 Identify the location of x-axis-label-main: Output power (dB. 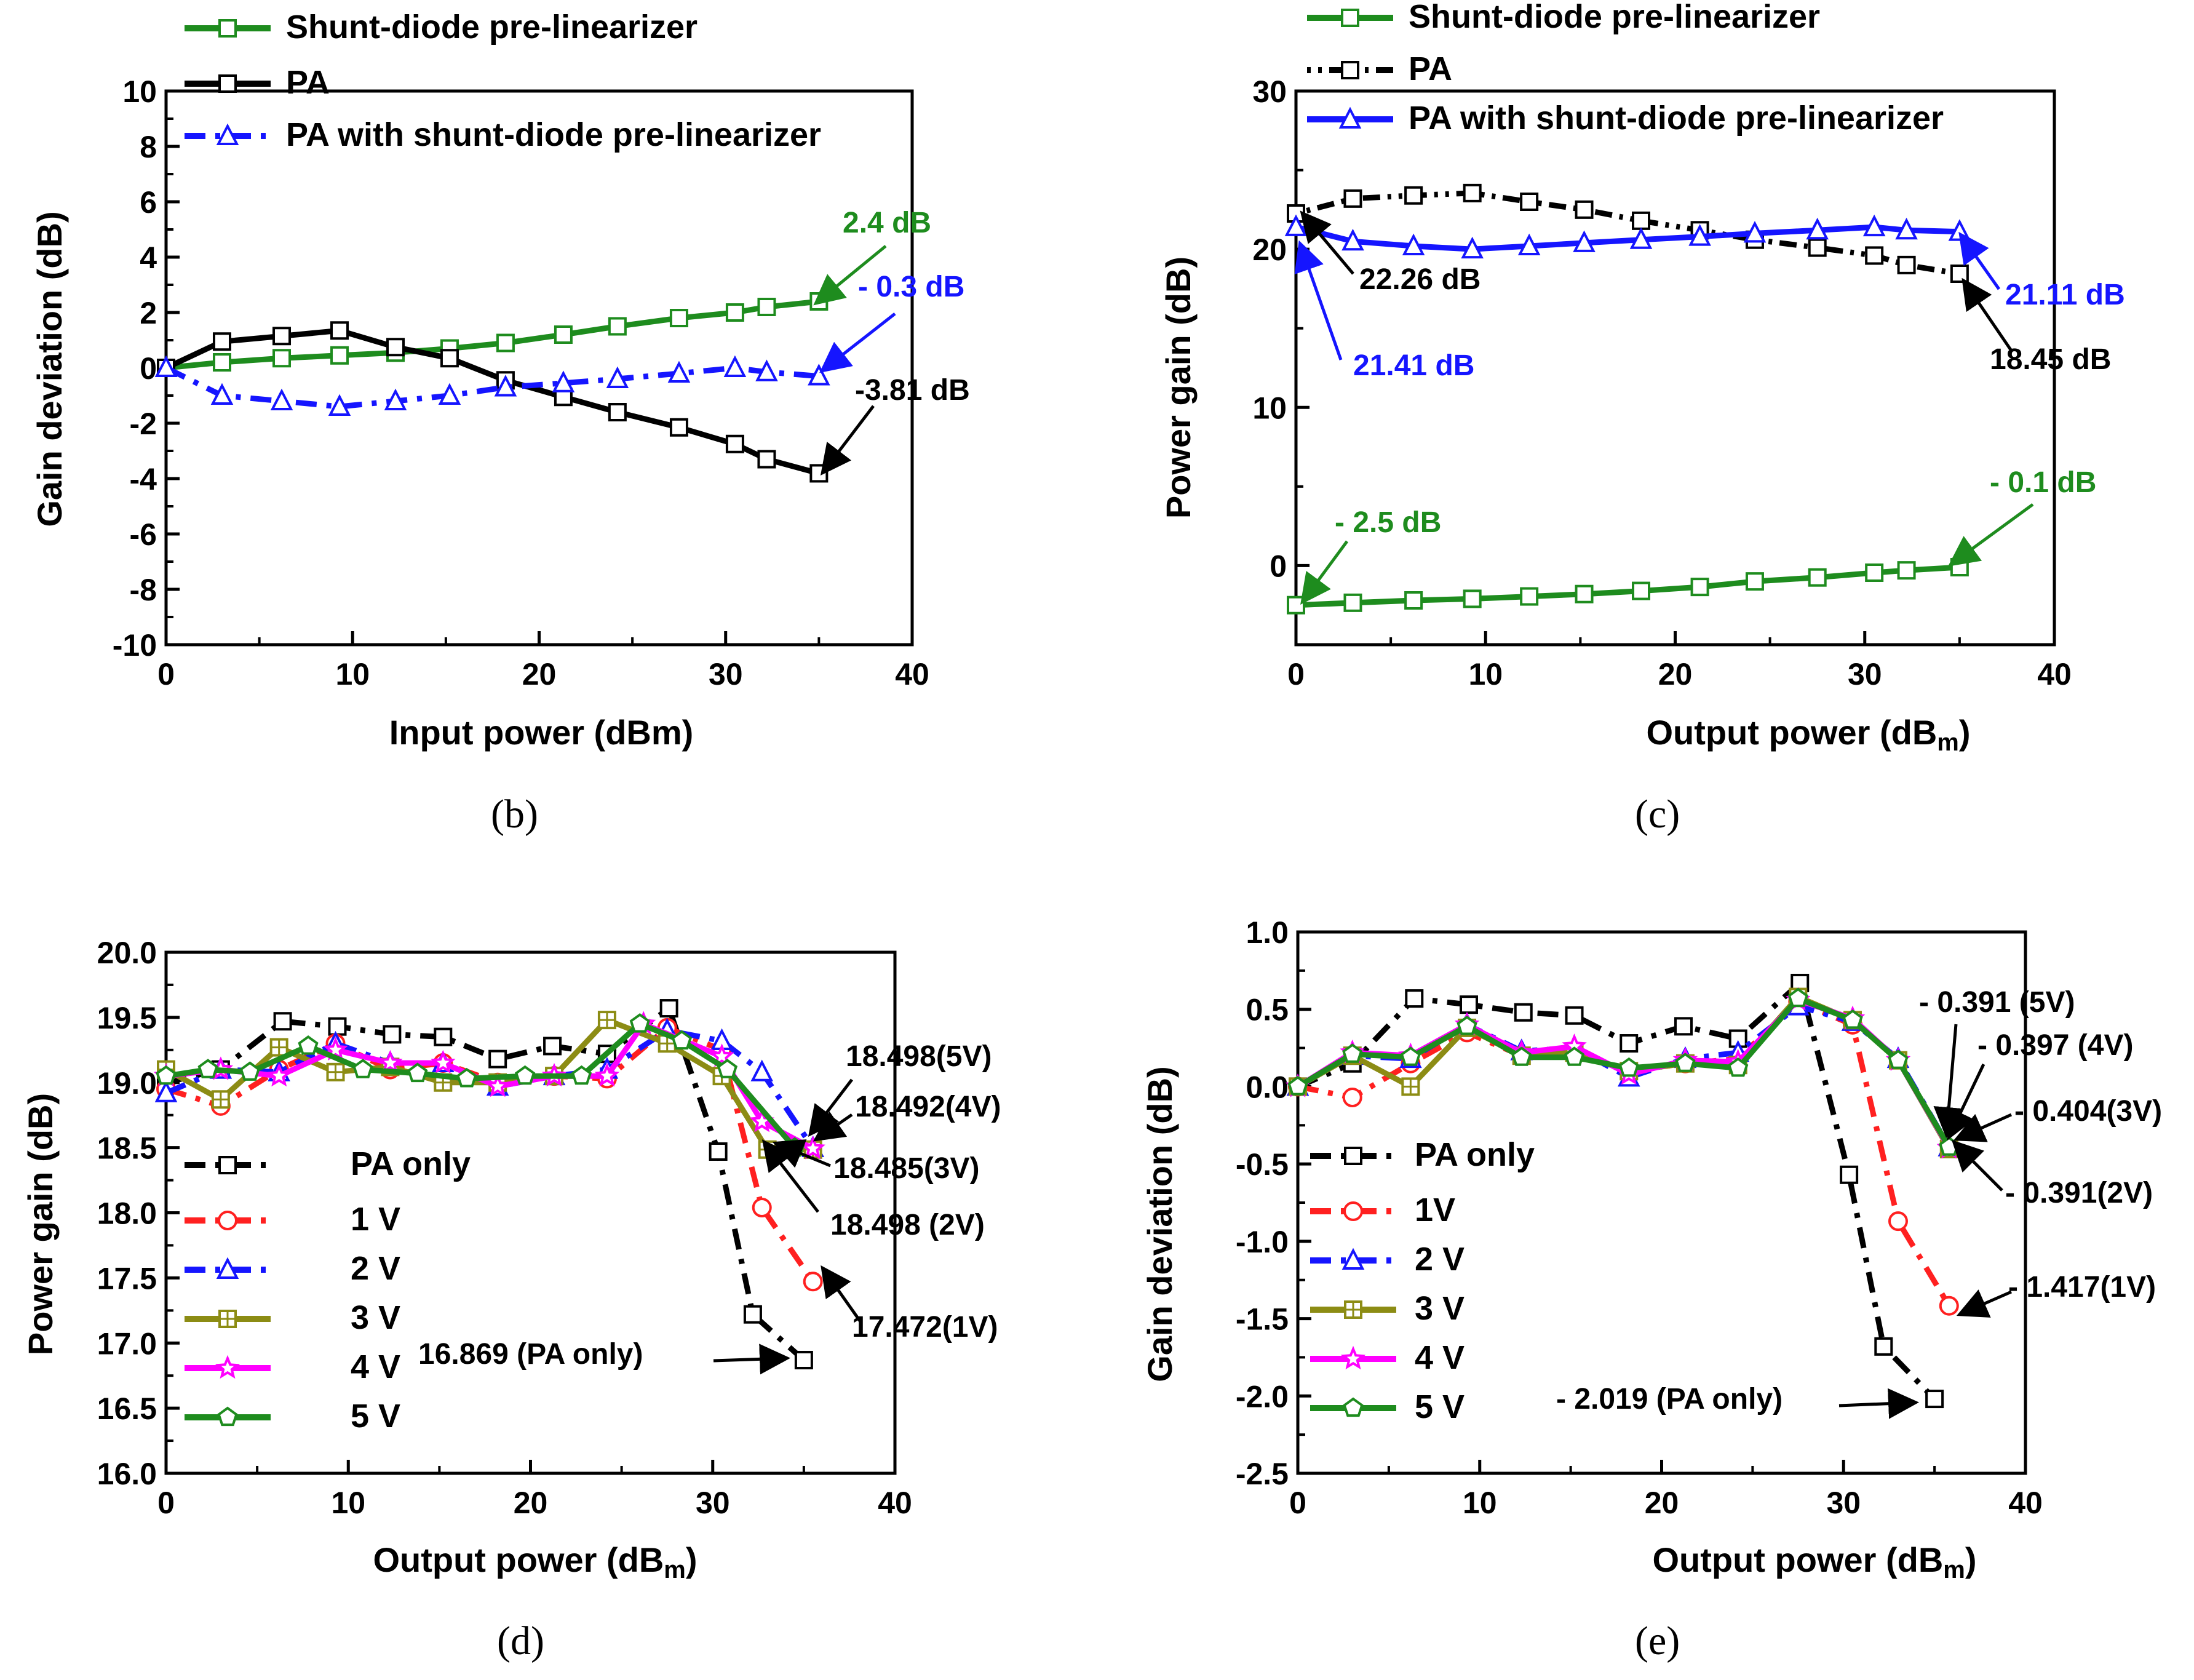
(518, 1559).